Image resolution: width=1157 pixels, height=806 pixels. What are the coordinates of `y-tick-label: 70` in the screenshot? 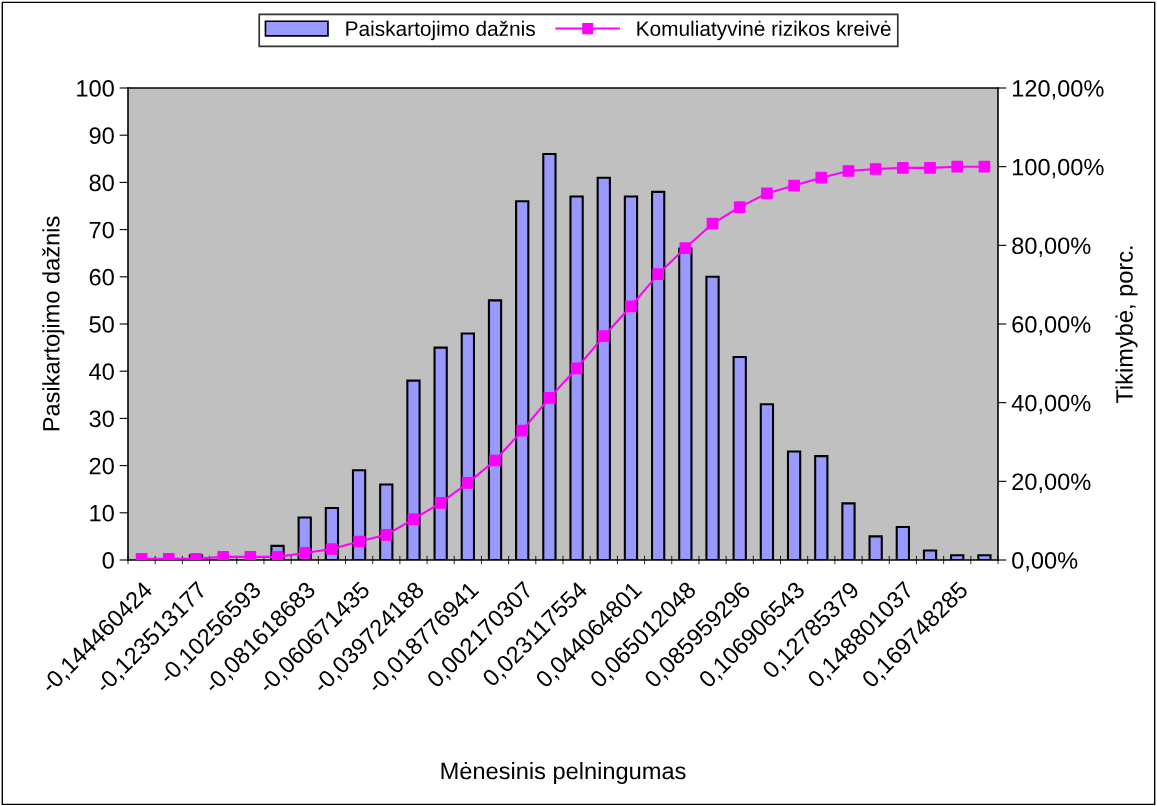 It's located at (101, 230).